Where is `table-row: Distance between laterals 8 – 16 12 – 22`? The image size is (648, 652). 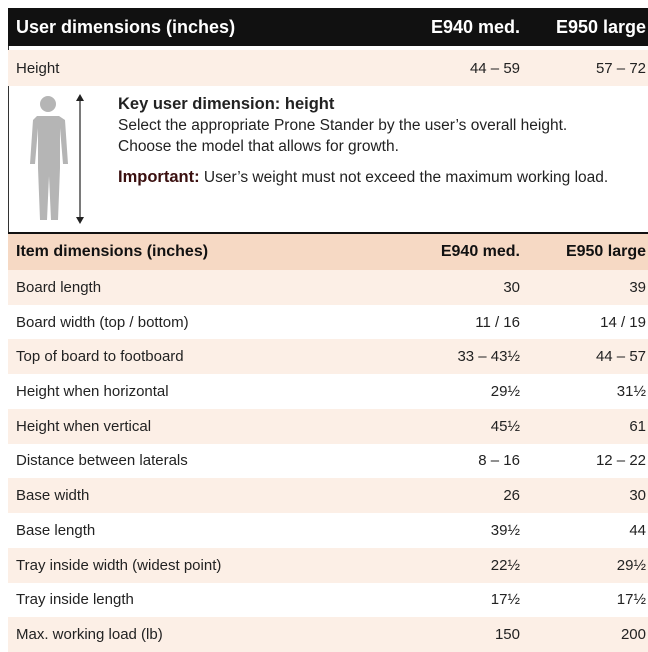 table-row: Distance between laterals 8 – 16 12 – 22 is located at coordinates (328, 461).